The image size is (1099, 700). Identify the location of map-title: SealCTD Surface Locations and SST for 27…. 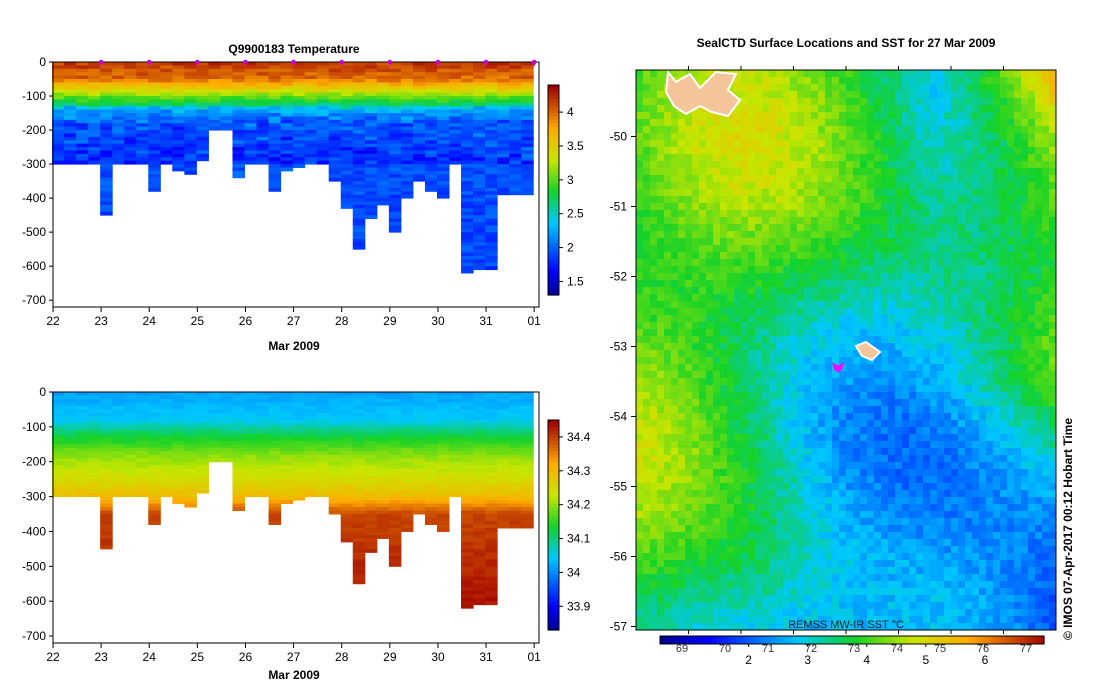
(846, 43).